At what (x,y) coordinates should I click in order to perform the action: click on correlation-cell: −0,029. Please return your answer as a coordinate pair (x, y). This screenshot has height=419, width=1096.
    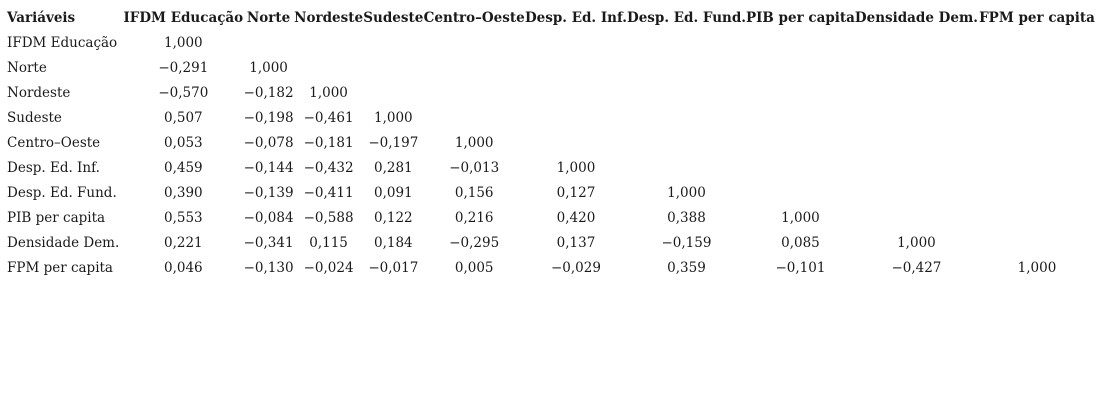
    Looking at the image, I should click on (575, 267).